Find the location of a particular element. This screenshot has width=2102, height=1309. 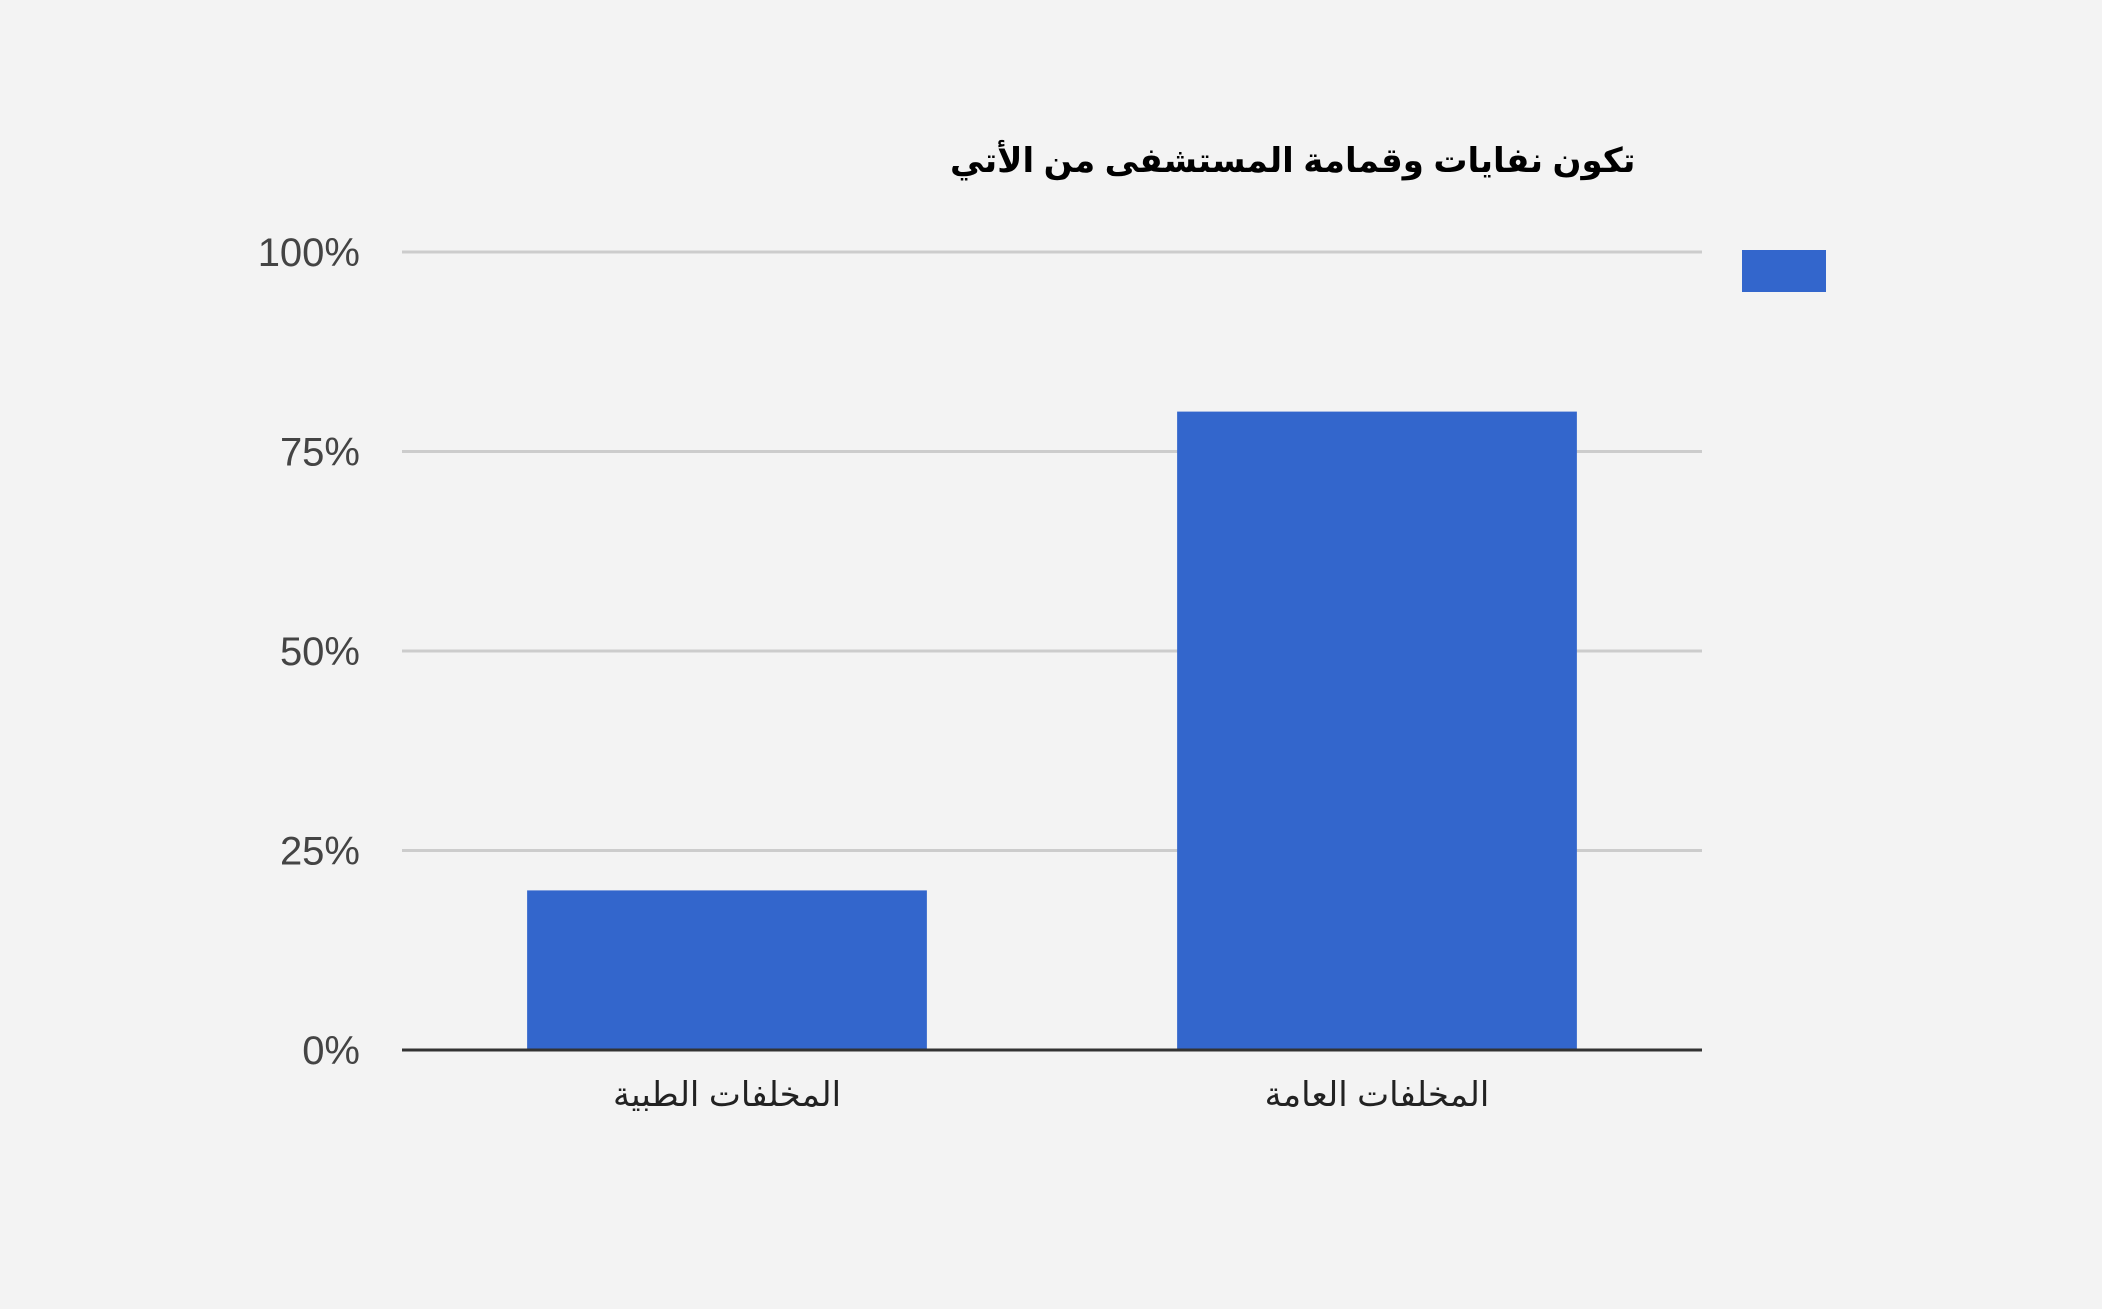

chart-title: تكون نفايات وقمامة المستشفى من الأتي is located at coordinates (1292, 160).